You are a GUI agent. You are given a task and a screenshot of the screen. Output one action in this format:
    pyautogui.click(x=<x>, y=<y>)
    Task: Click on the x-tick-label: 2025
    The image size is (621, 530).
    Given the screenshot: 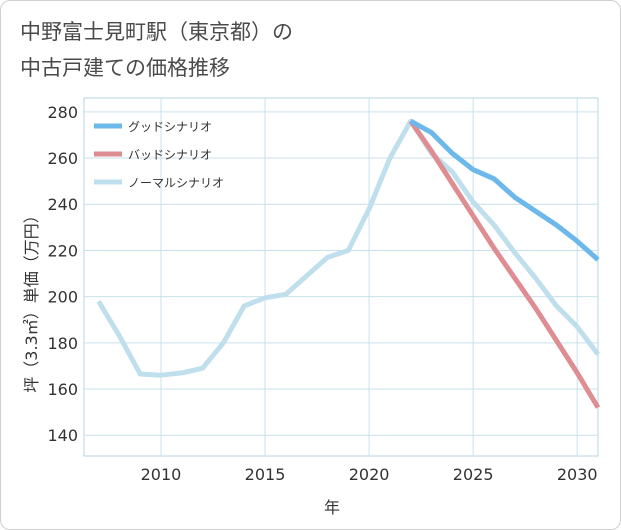 What is the action you would take?
    pyautogui.click(x=473, y=474)
    